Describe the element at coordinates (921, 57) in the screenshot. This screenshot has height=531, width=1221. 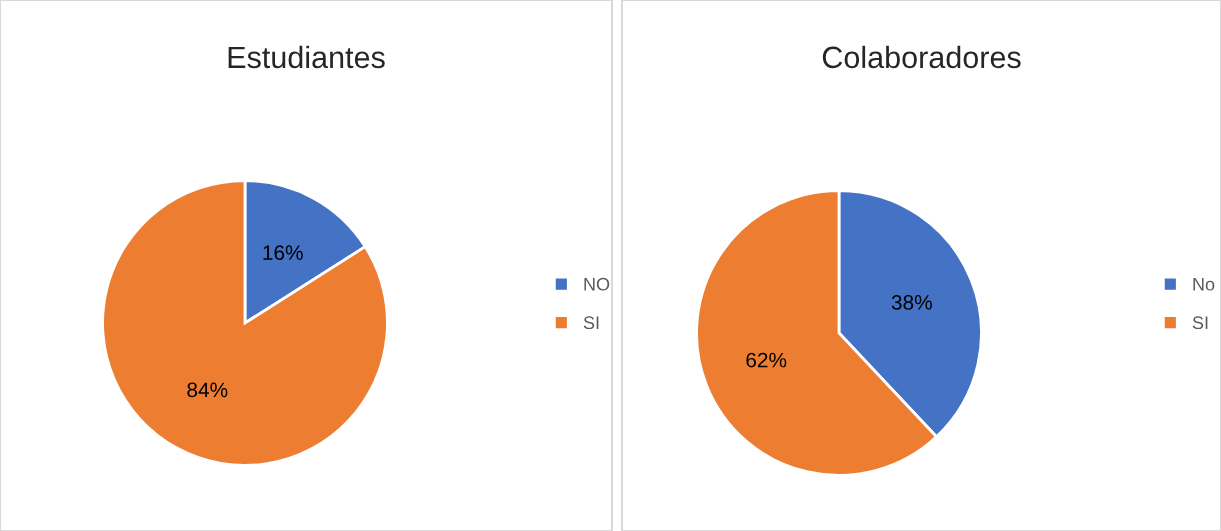
I see `chart-title: Colaboradores` at that location.